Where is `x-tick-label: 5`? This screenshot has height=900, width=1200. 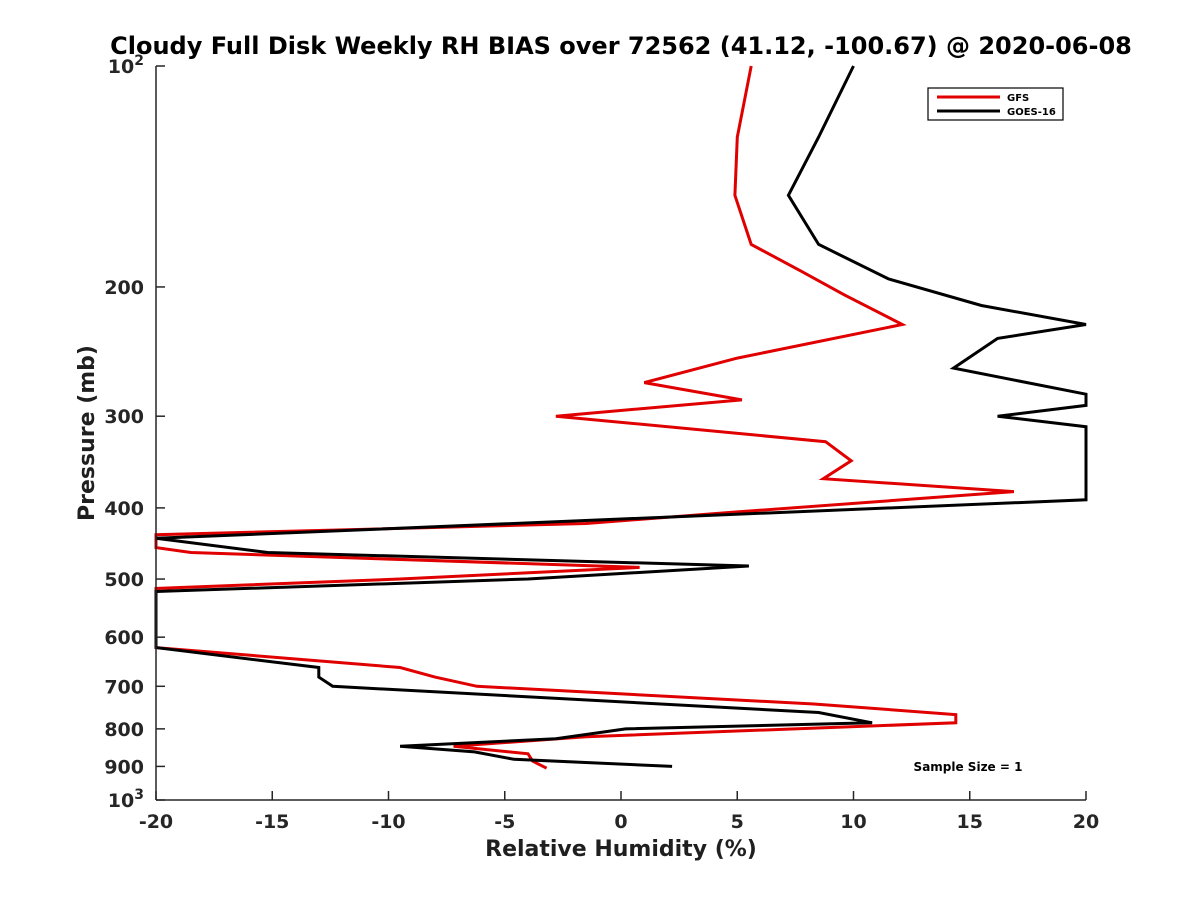
x-tick-label: 5 is located at coordinates (737, 822).